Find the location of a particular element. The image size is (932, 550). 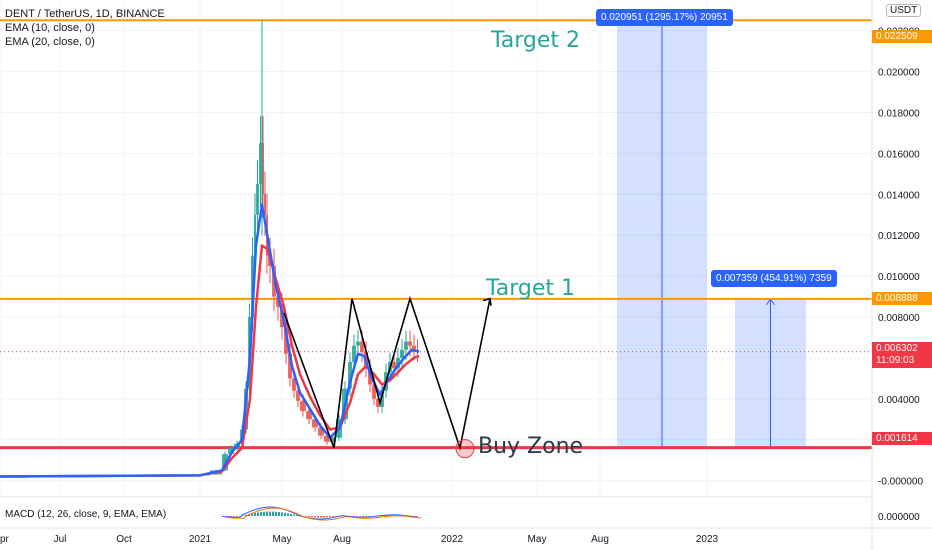

y-tick-label: 0.020000 is located at coordinates (899, 73).